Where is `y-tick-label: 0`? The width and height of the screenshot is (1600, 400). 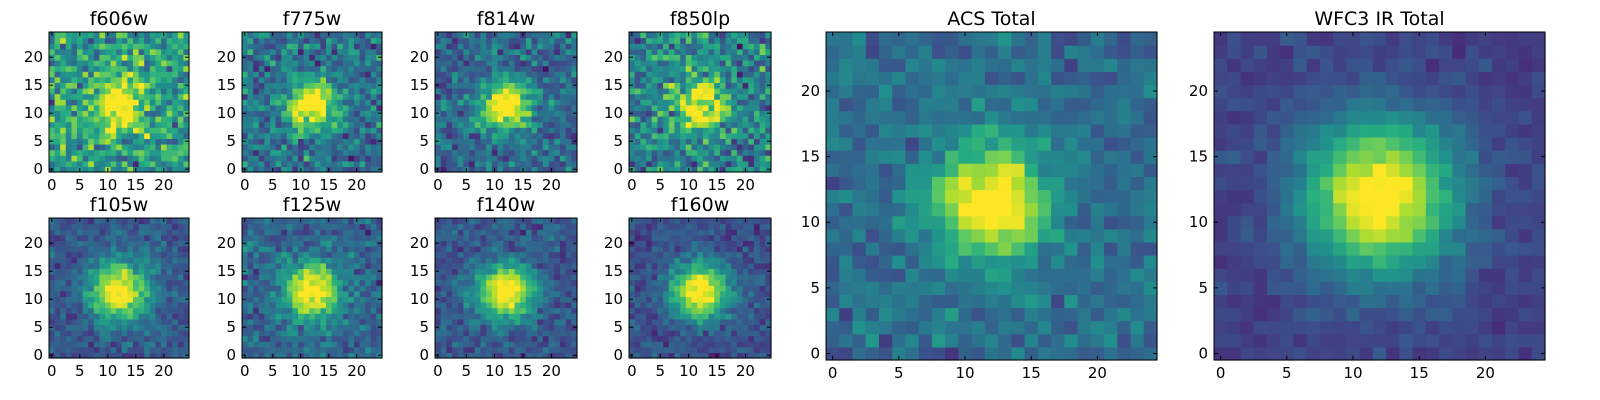
y-tick-label: 0 is located at coordinates (424, 169).